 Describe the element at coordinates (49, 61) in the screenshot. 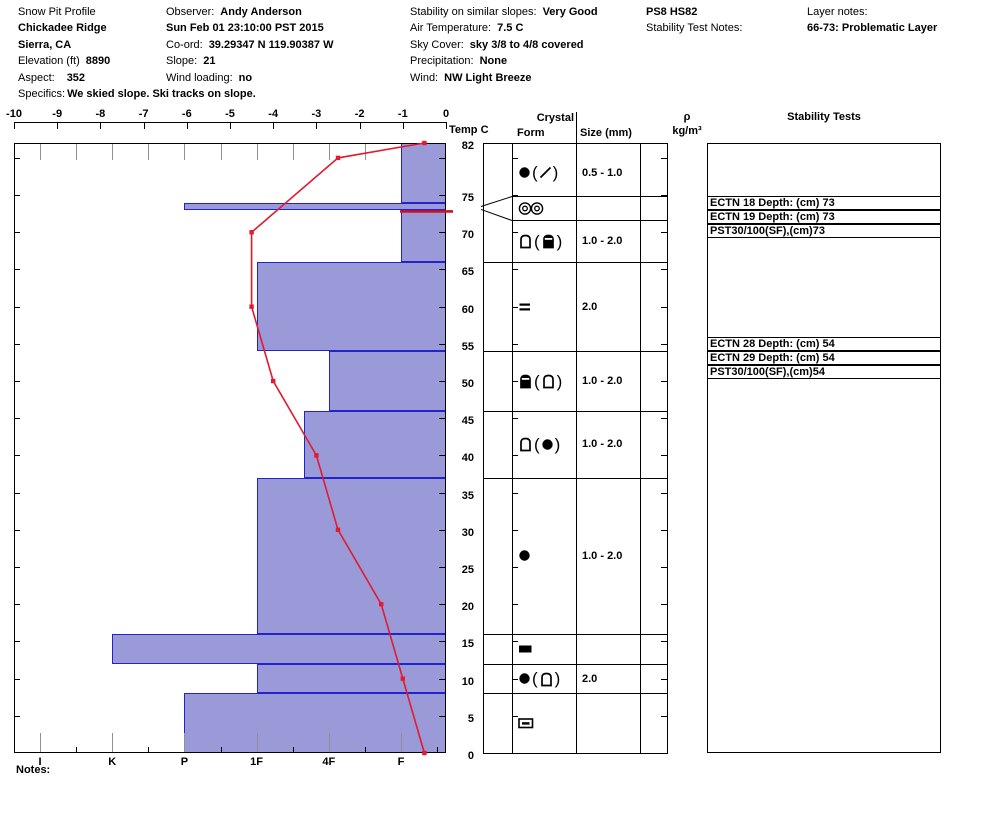

I see `elevation-label: Elevation (ft)` at that location.